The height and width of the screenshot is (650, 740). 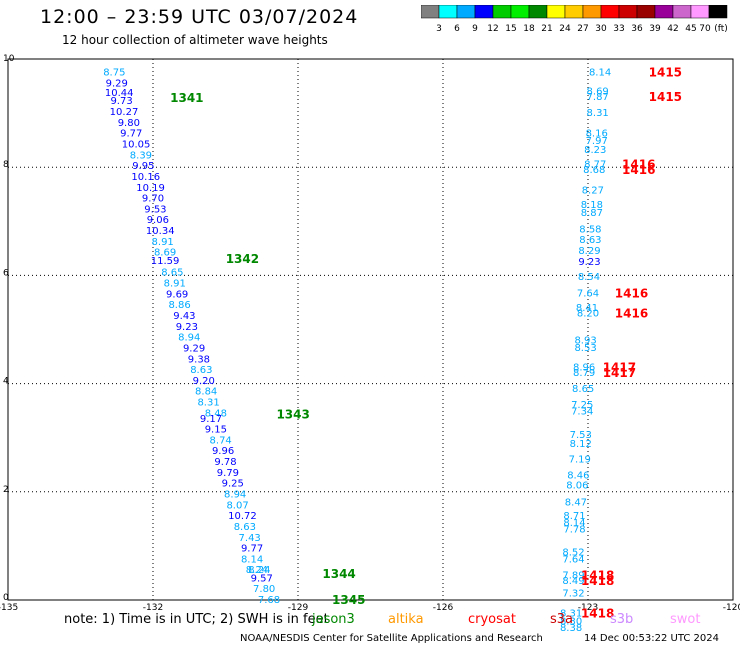 I want to click on swh-value-track-east: 8.53, so click(x=585, y=348).